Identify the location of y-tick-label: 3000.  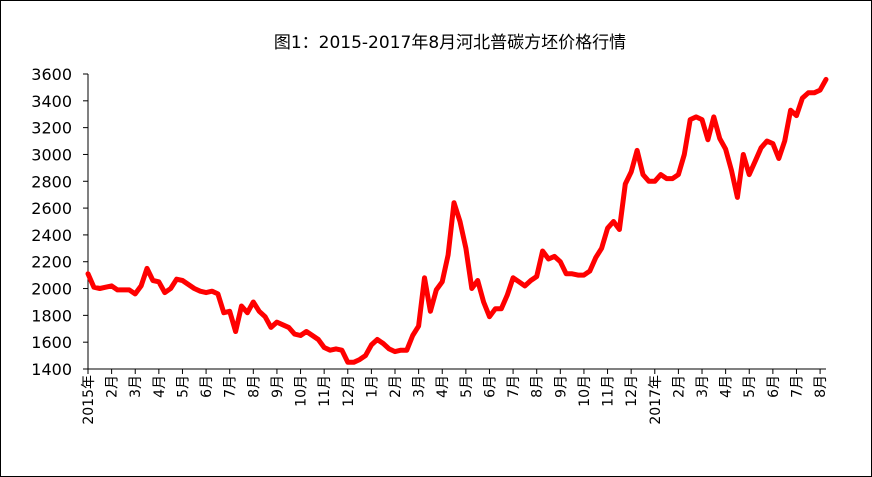
(51, 154).